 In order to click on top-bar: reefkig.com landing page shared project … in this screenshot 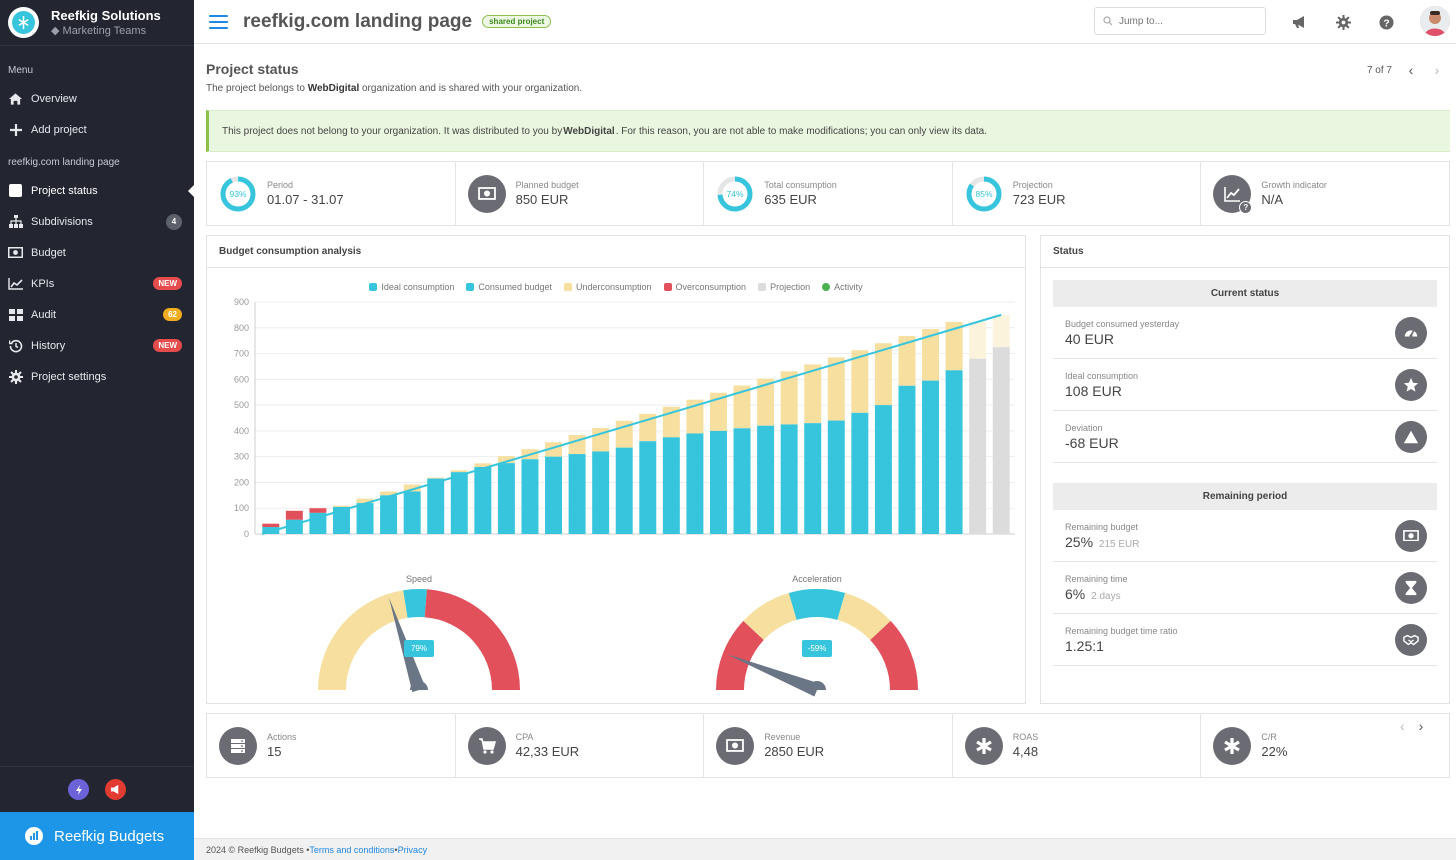, I will do `click(825, 22)`.